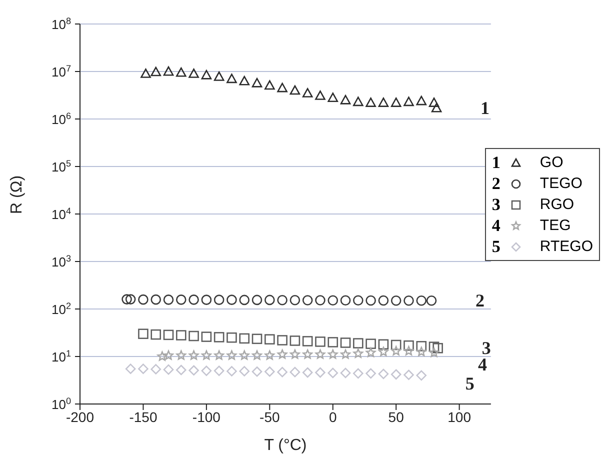 Image resolution: width=606 pixels, height=470 pixels. Describe the element at coordinates (61, 214) in the screenshot. I see `y-tick-label: 10$^{4}$` at that location.